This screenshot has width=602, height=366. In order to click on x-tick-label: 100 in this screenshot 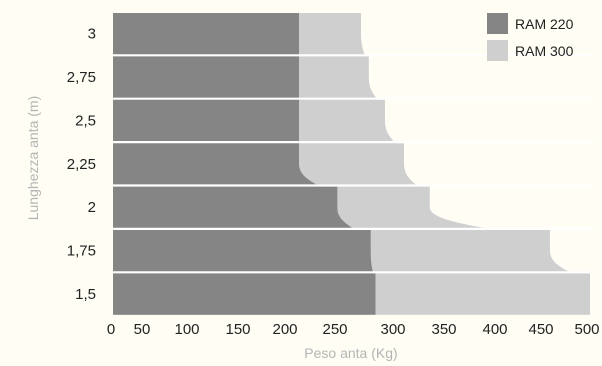, I will do `click(186, 329)`.